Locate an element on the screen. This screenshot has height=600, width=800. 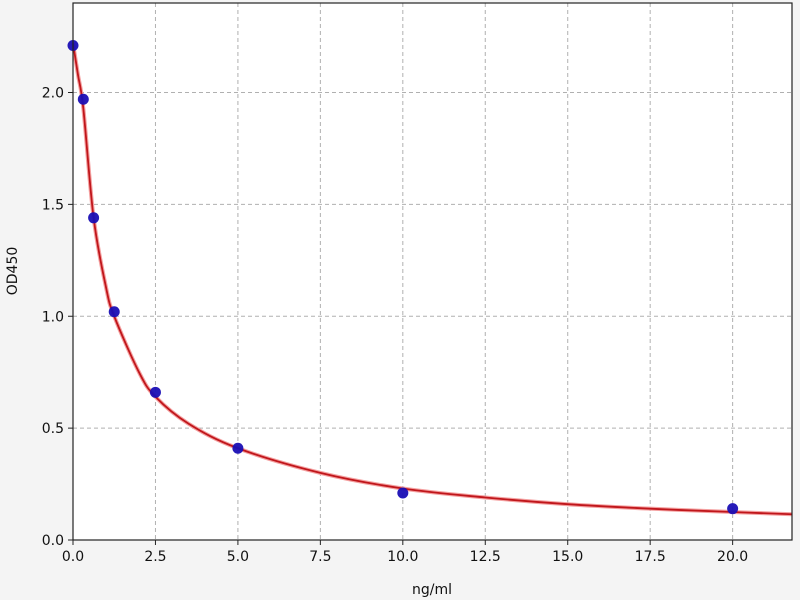
x-tick-label: 0.0 is located at coordinates (73, 557).